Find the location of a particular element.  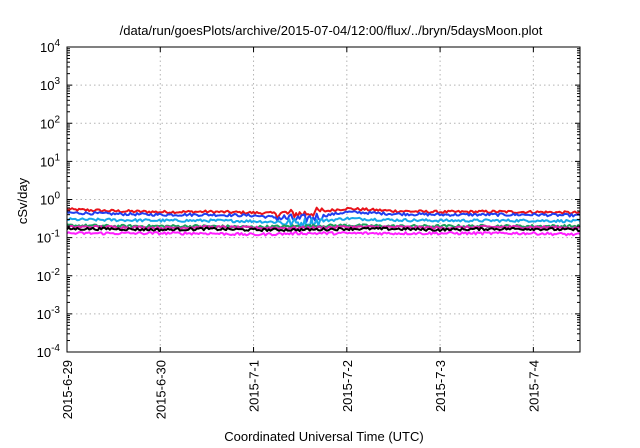

y-tick-label: 10² is located at coordinates (50, 122).